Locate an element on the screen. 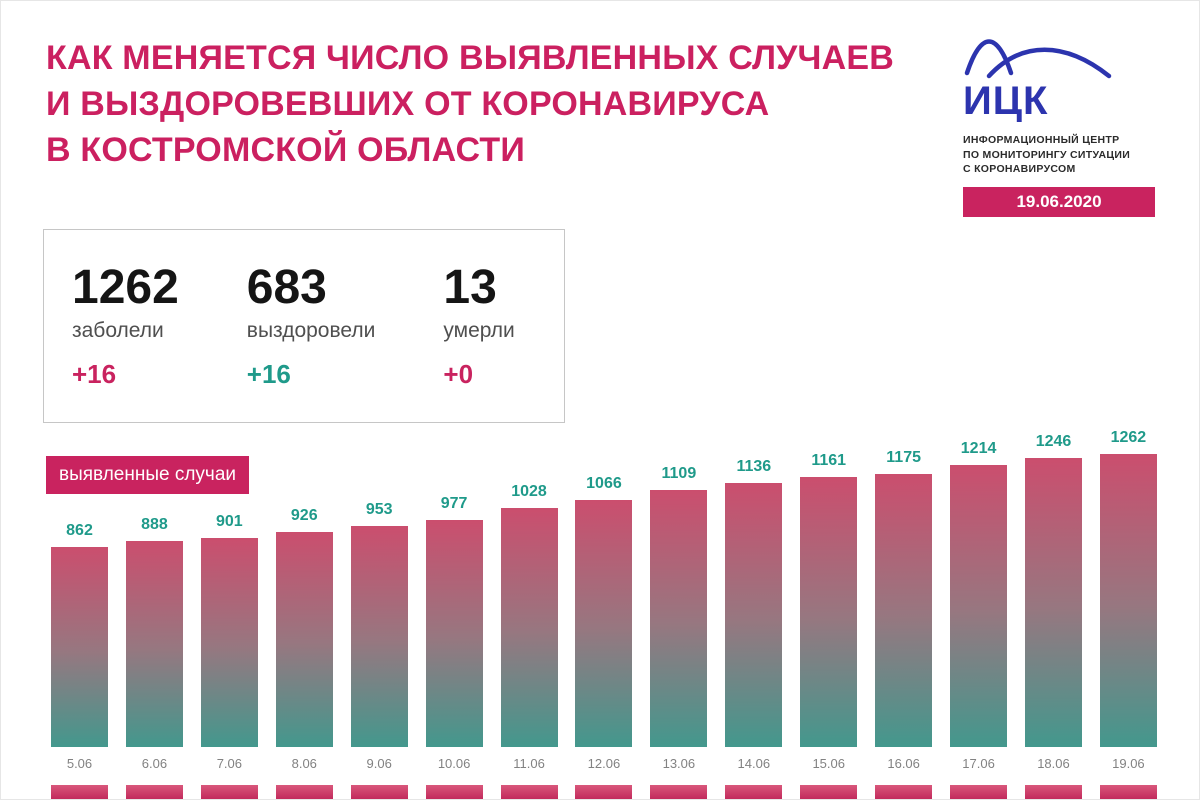 The width and height of the screenshot is (1200, 800). bar-column: 1028 11.06 is located at coordinates (529, 627).